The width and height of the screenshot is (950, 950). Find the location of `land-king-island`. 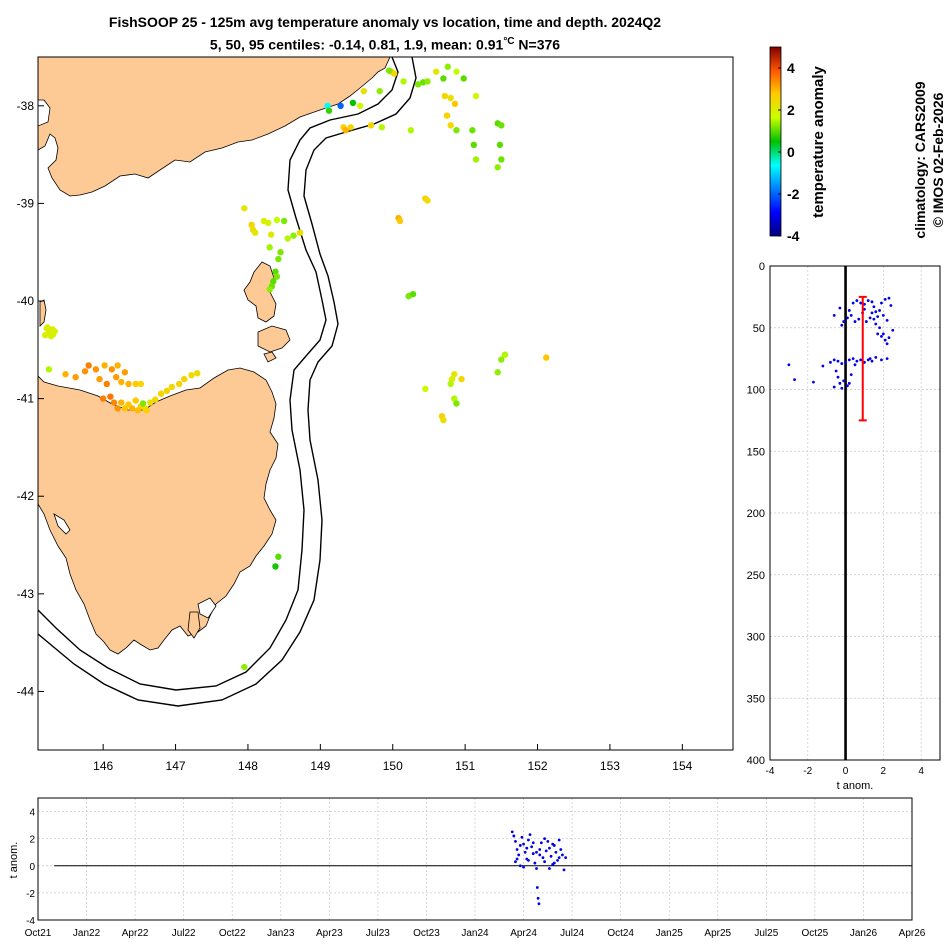

land-king-island is located at coordinates (43, 313).